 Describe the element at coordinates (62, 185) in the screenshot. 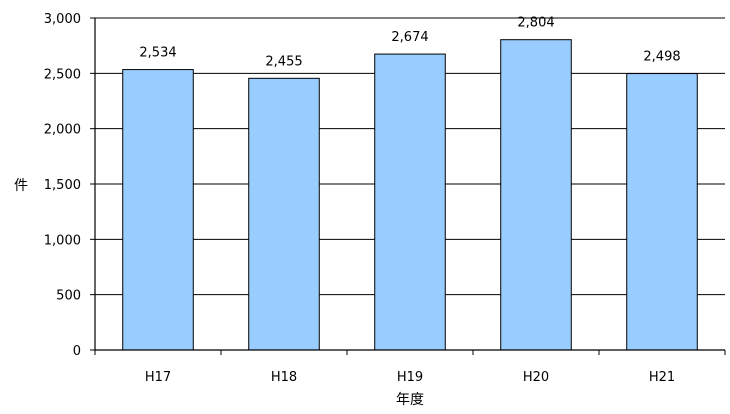

I see `y-tick-label: 1,500` at that location.